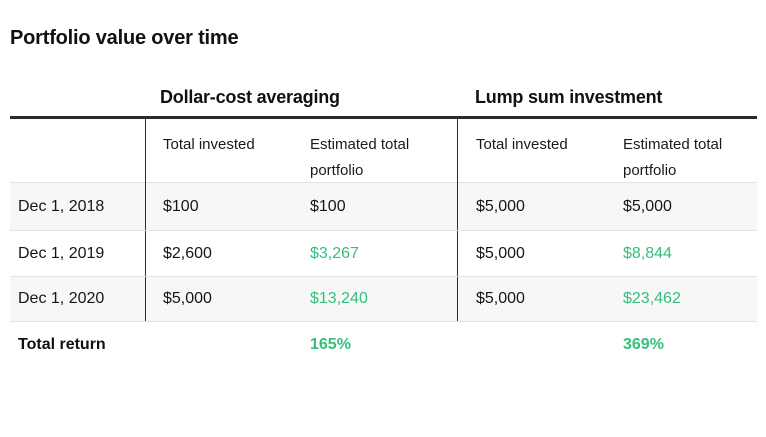 The width and height of the screenshot is (766, 437). What do you see at coordinates (227, 299) in the screenshot?
I see `dca-invested-cell: $5,000` at bounding box center [227, 299].